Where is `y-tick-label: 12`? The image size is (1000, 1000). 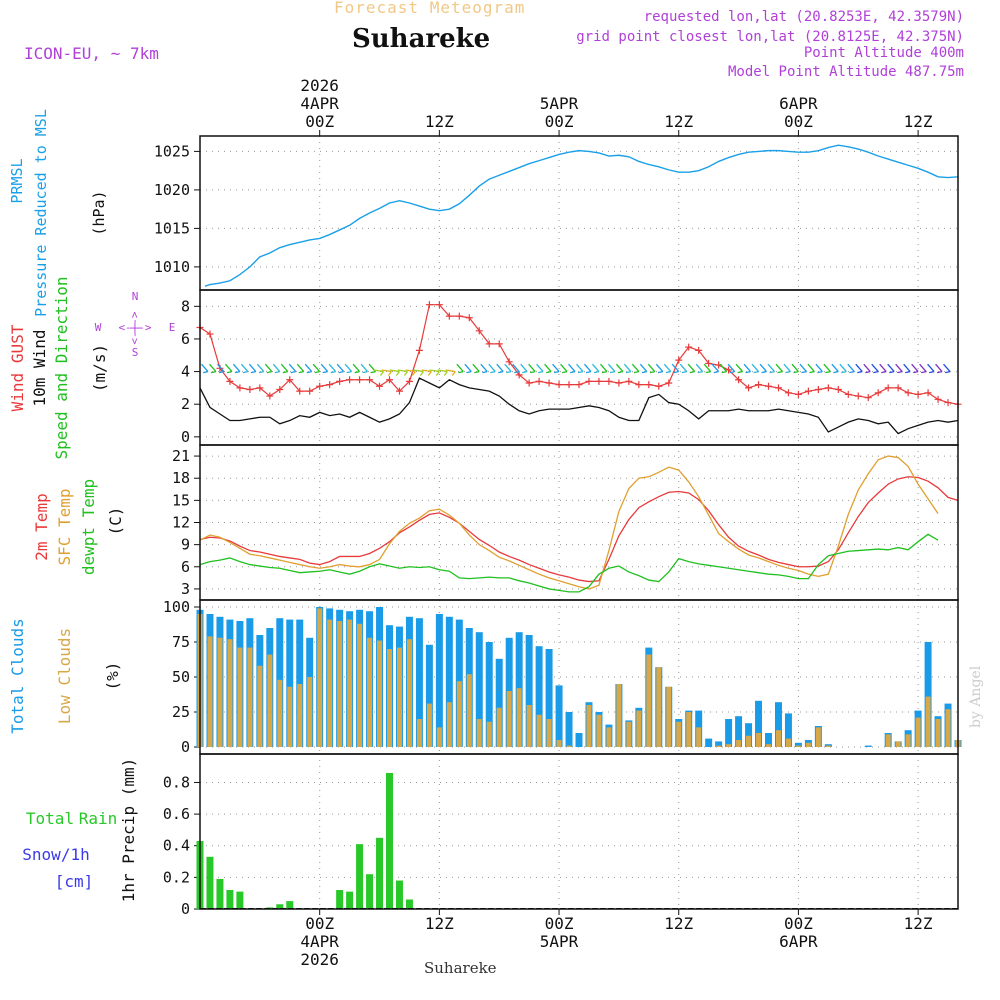 y-tick-label: 12 is located at coordinates (181, 523).